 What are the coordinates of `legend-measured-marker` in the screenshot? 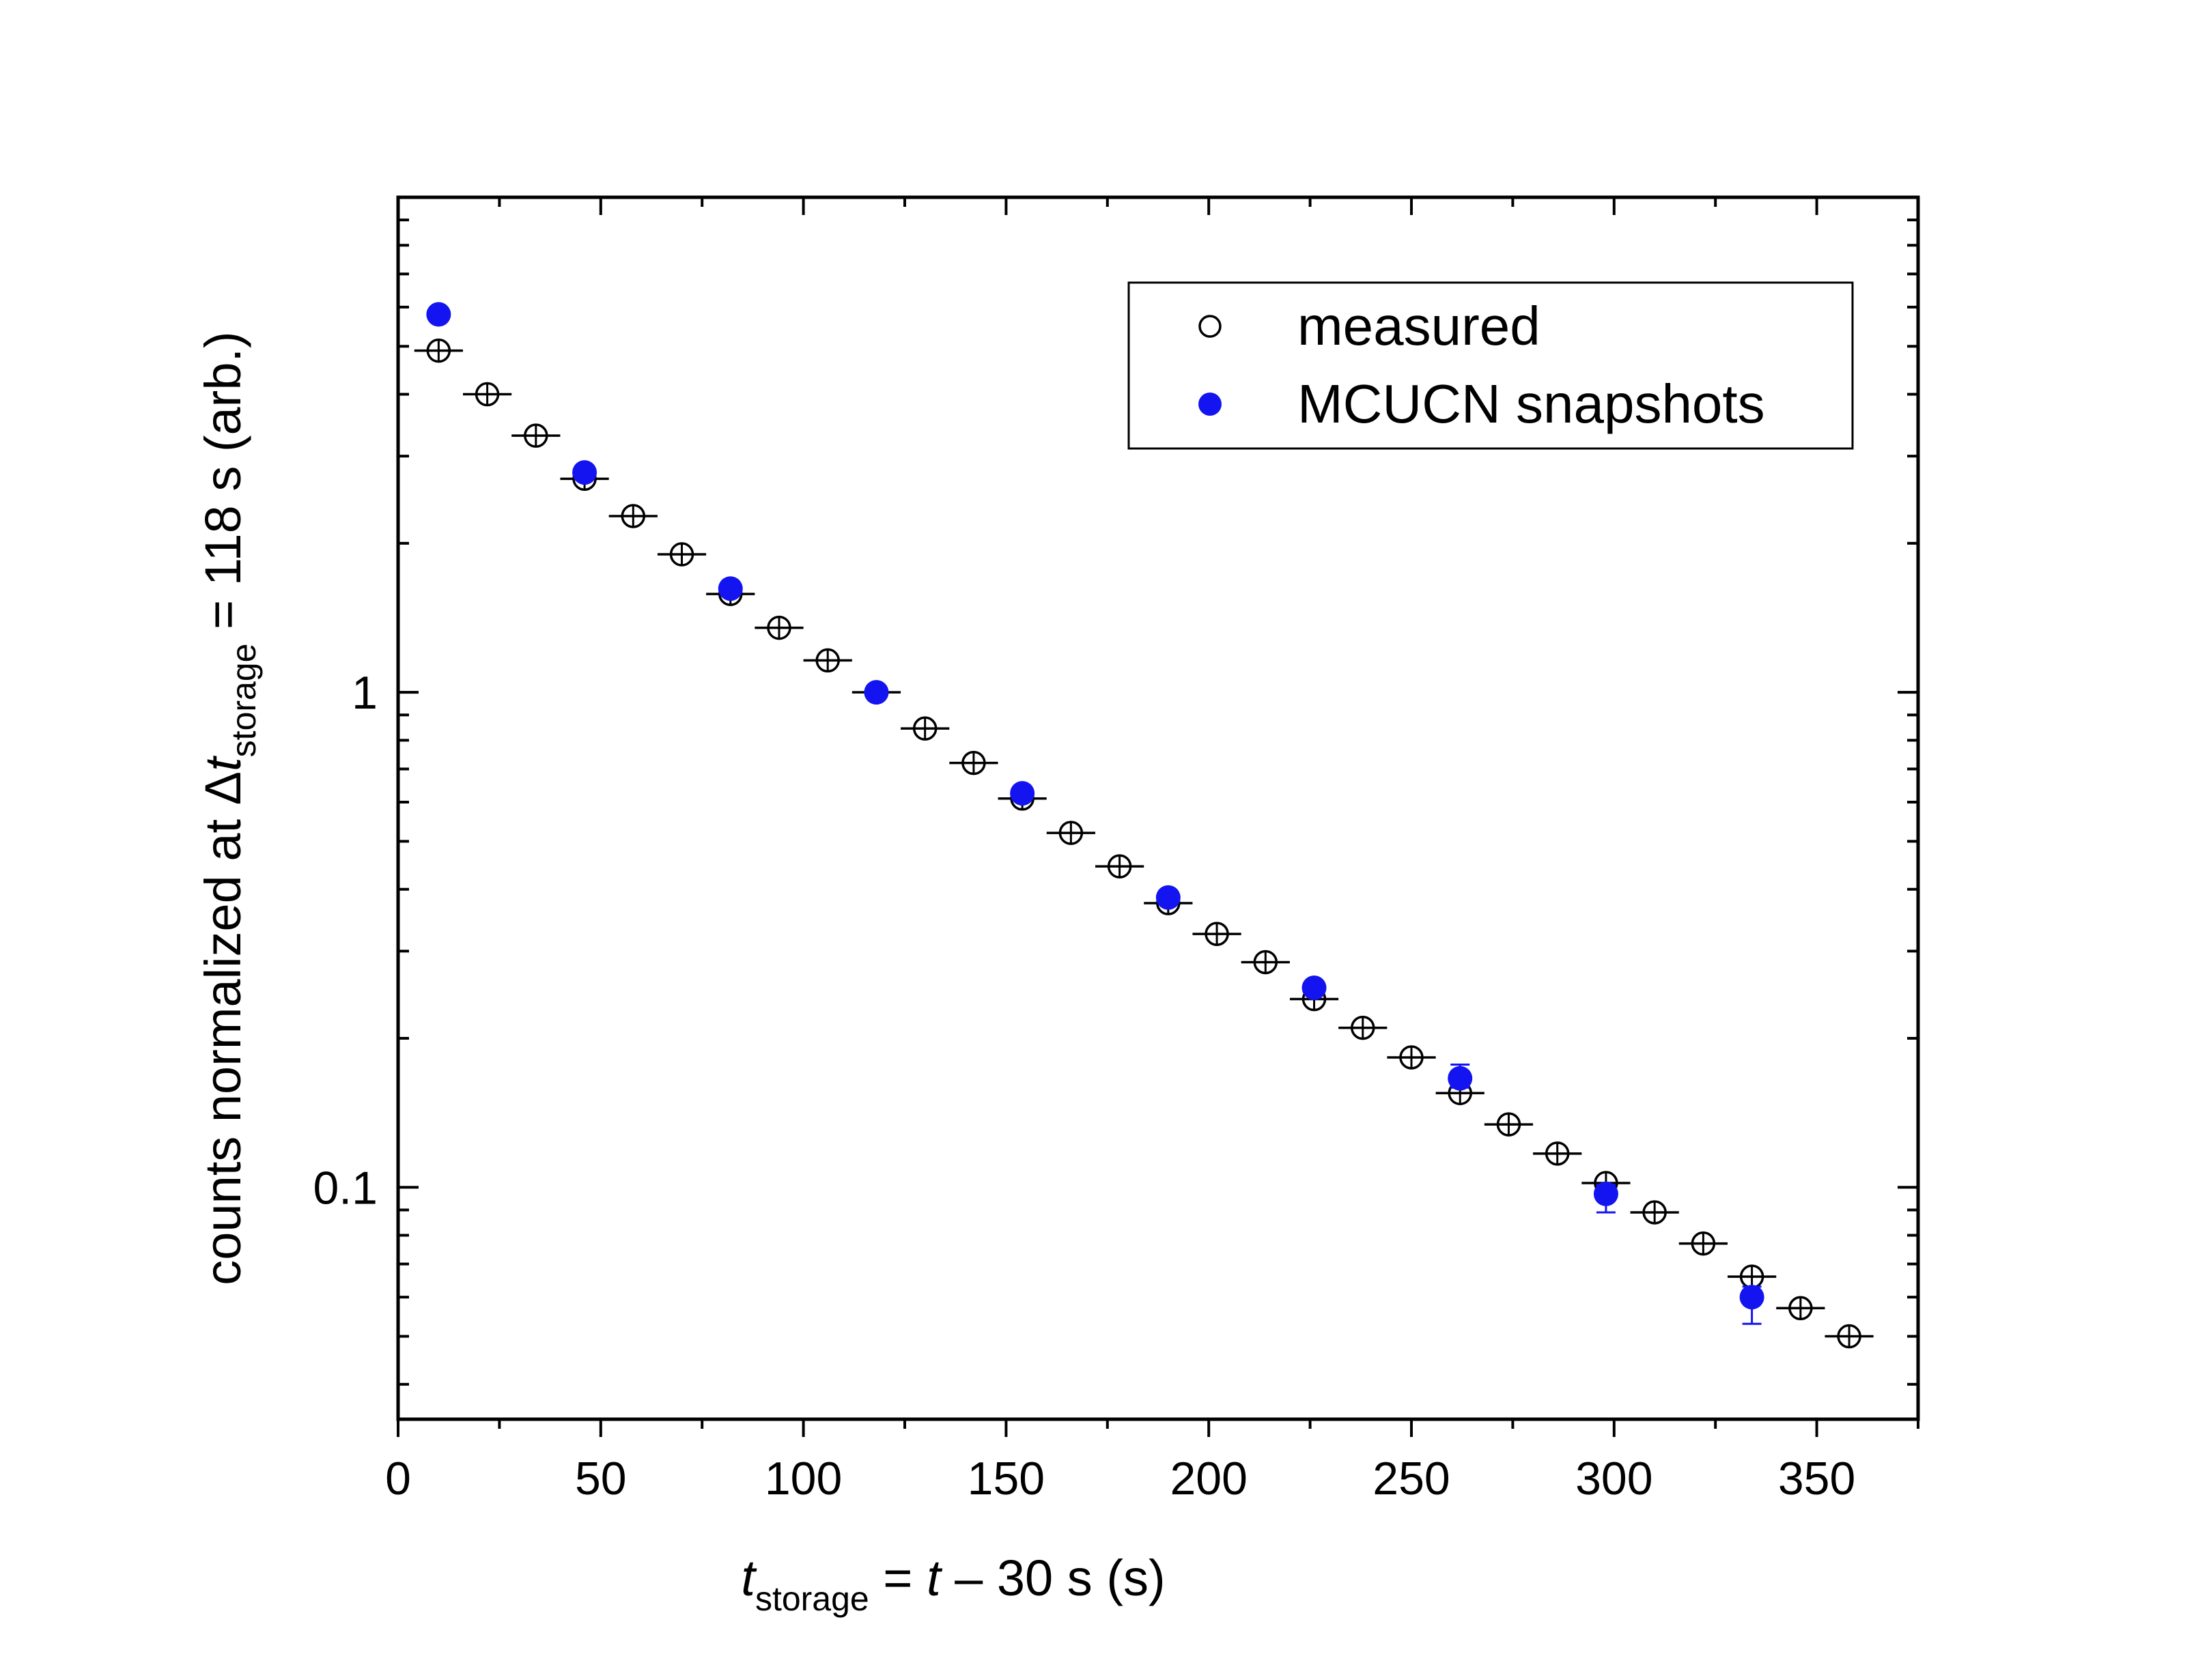 It's located at (1210, 326).